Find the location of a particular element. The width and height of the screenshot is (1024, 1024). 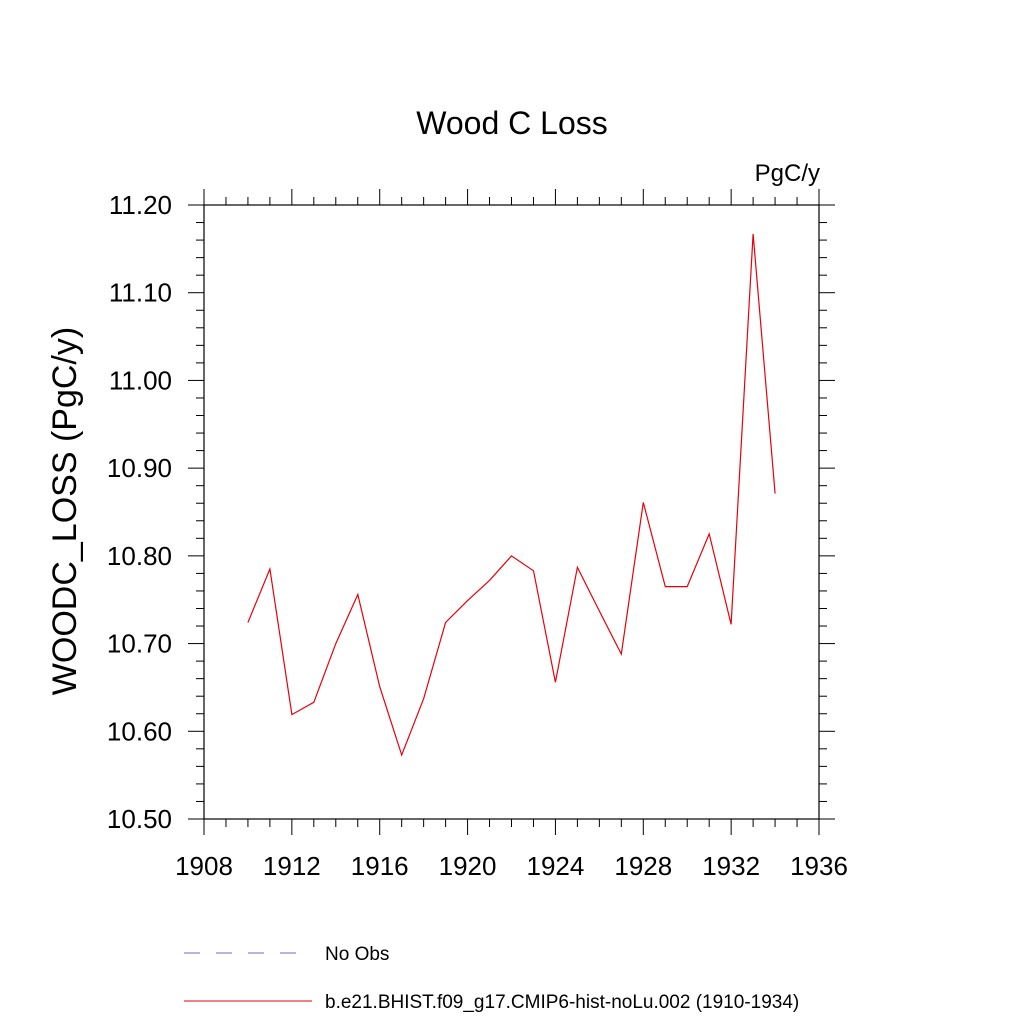

chart-title: Wood C Loss is located at coordinates (512, 123).